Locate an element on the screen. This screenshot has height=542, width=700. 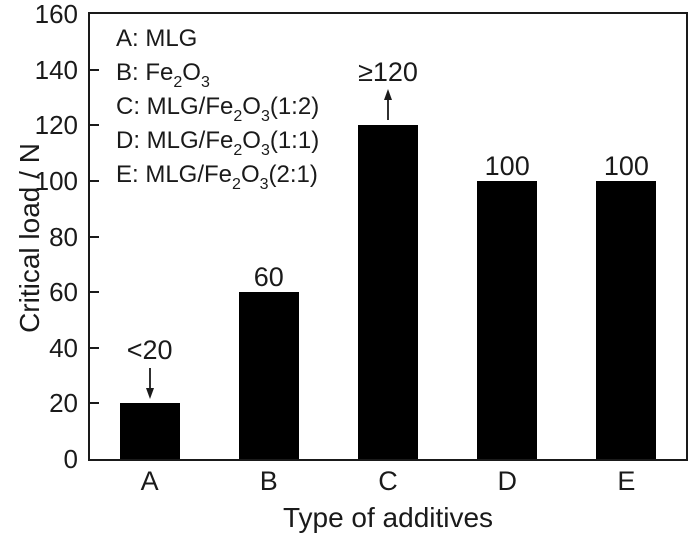
legend-text: (1:1) is located at coordinates (294, 140).